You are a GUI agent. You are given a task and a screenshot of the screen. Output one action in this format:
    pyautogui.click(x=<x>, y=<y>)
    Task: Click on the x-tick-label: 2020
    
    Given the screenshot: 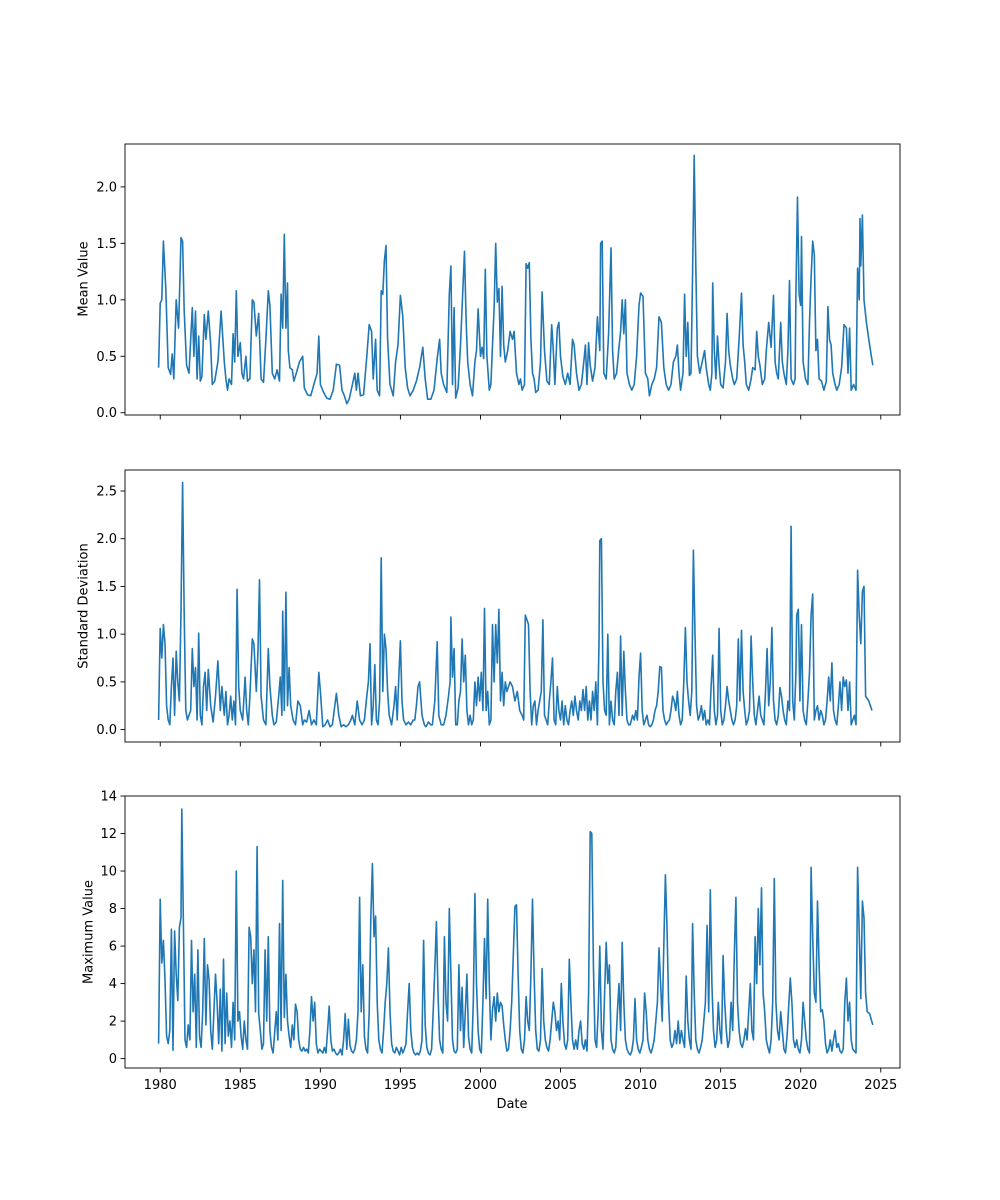 What is the action you would take?
    pyautogui.click(x=800, y=1085)
    